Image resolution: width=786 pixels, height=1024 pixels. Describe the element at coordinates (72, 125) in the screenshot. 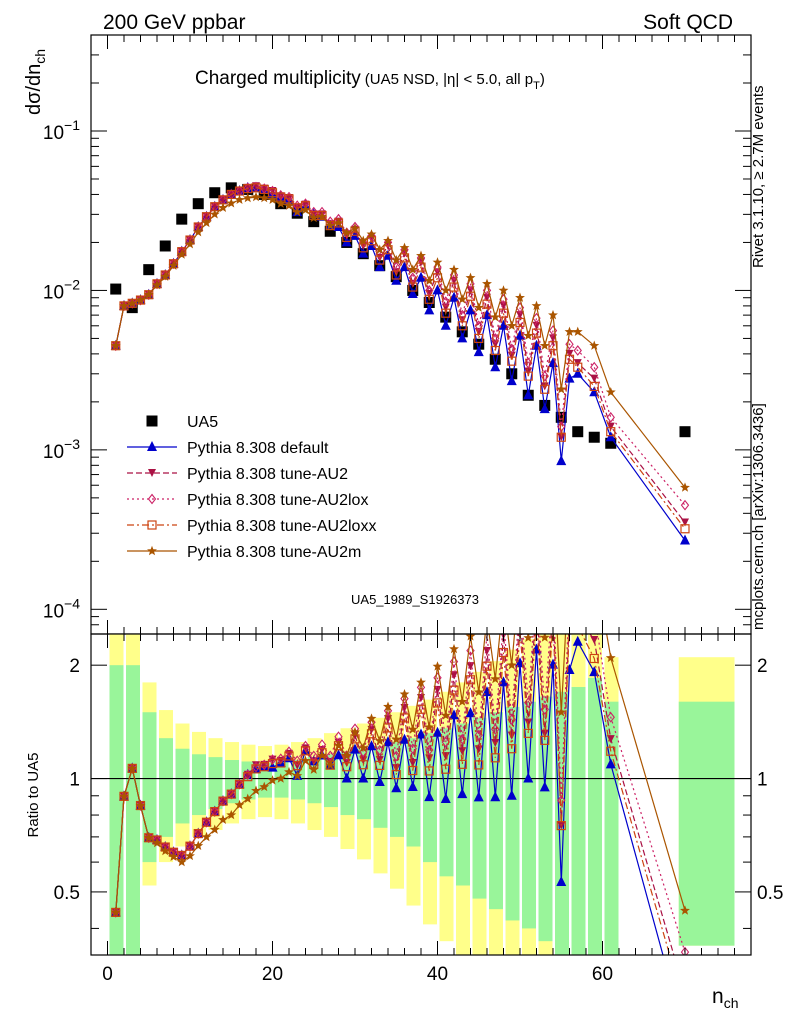

I see `y-tick-exp: −1` at that location.